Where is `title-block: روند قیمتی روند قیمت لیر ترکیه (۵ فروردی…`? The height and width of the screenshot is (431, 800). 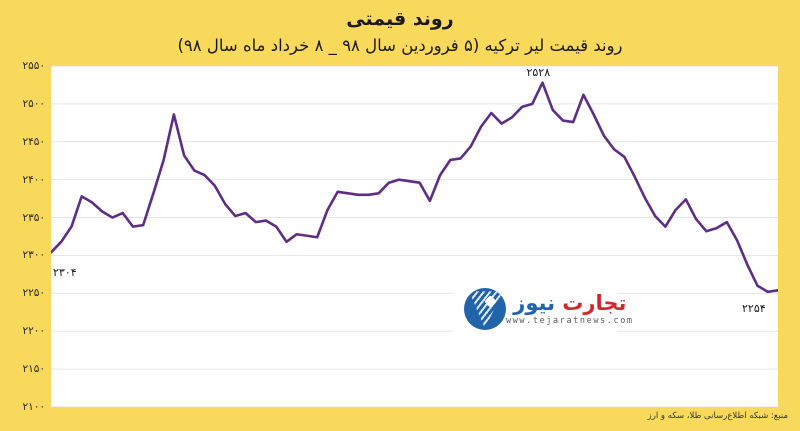 title-block: روند قیمتی روند قیمت لیر ترکیه (۵ فروردی… is located at coordinates (400, 29).